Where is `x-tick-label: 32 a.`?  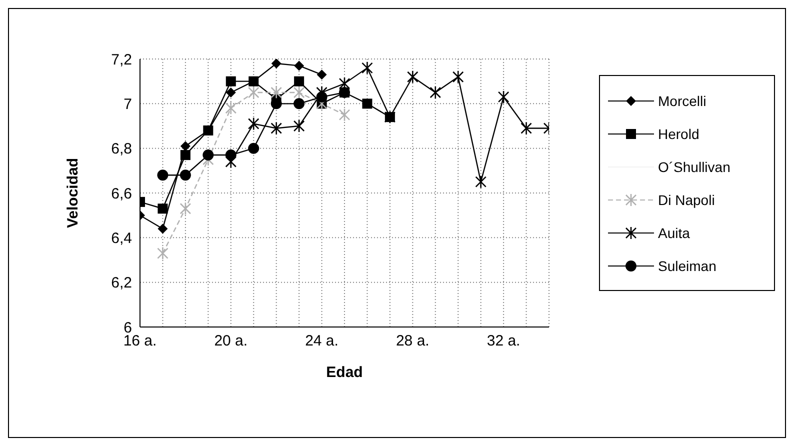
x-tick-label: 32 a. is located at coordinates (503, 341).